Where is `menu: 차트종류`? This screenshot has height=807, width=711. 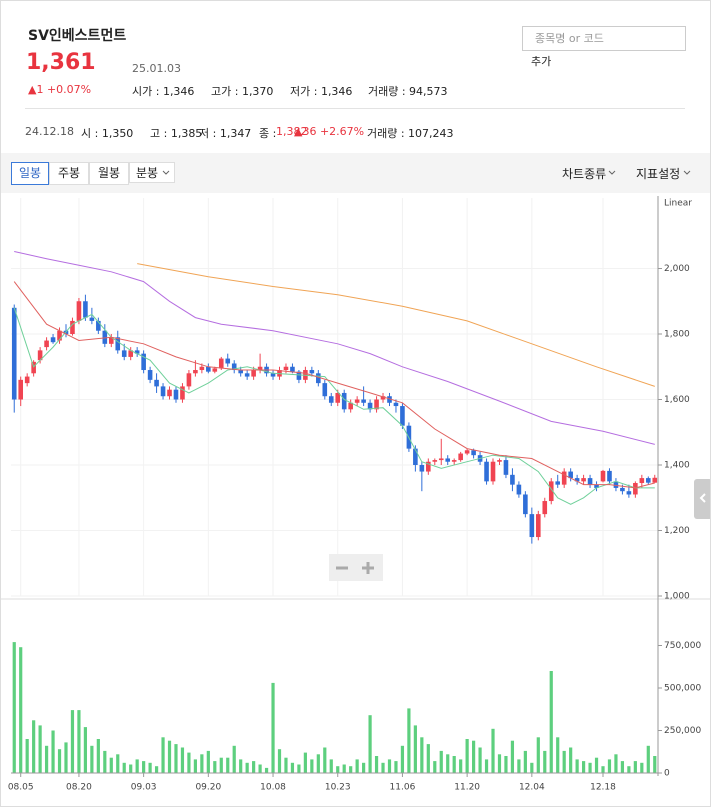 menu: 차트종류 is located at coordinates (584, 174).